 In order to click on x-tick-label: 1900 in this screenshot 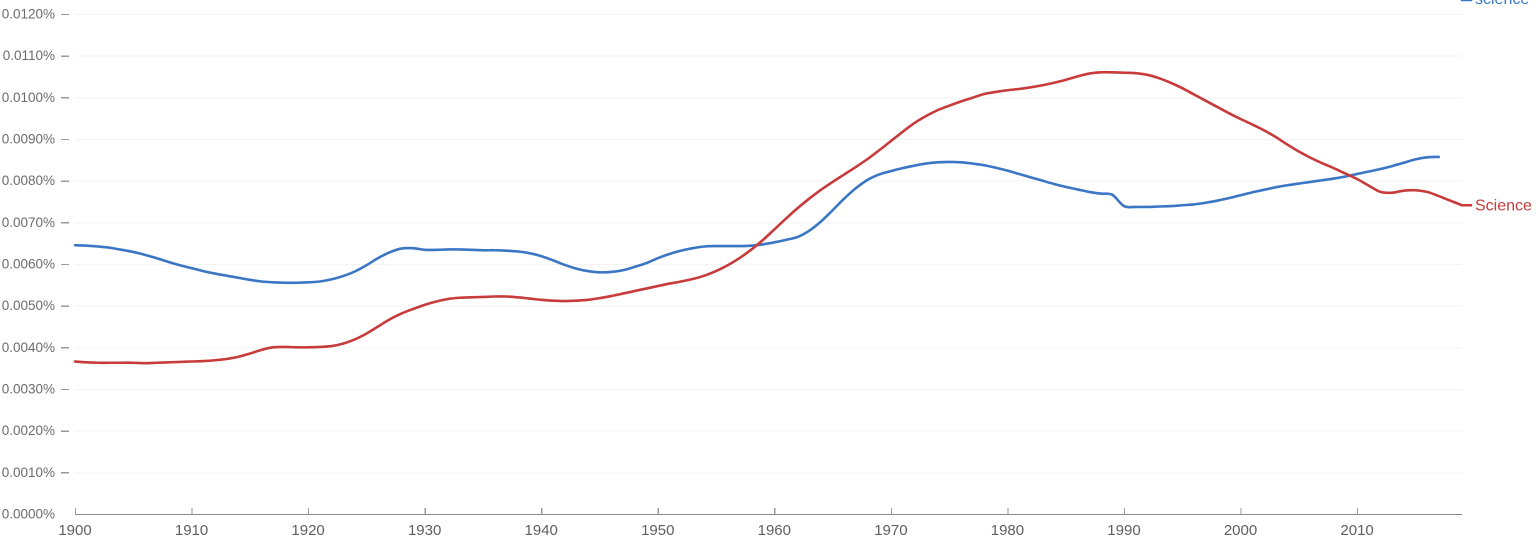, I will do `click(74, 530)`.